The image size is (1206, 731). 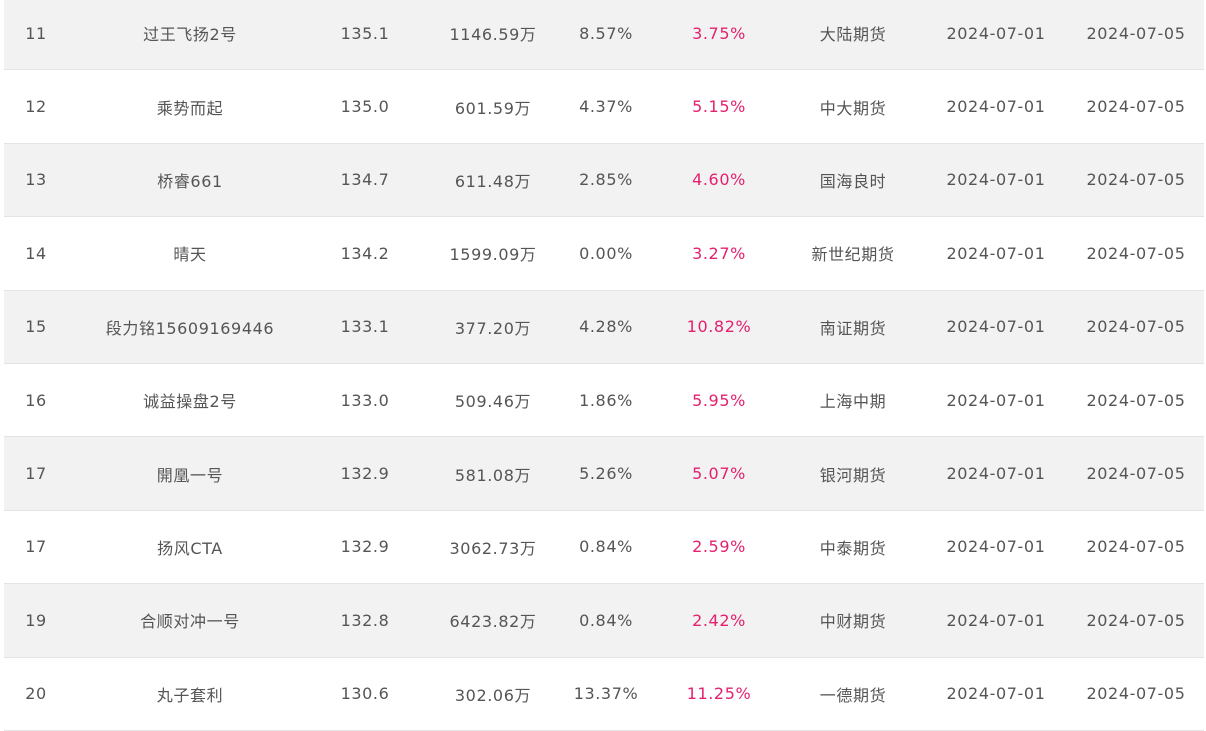 I want to click on account-name-cell: 桥睿661, so click(x=190, y=181).